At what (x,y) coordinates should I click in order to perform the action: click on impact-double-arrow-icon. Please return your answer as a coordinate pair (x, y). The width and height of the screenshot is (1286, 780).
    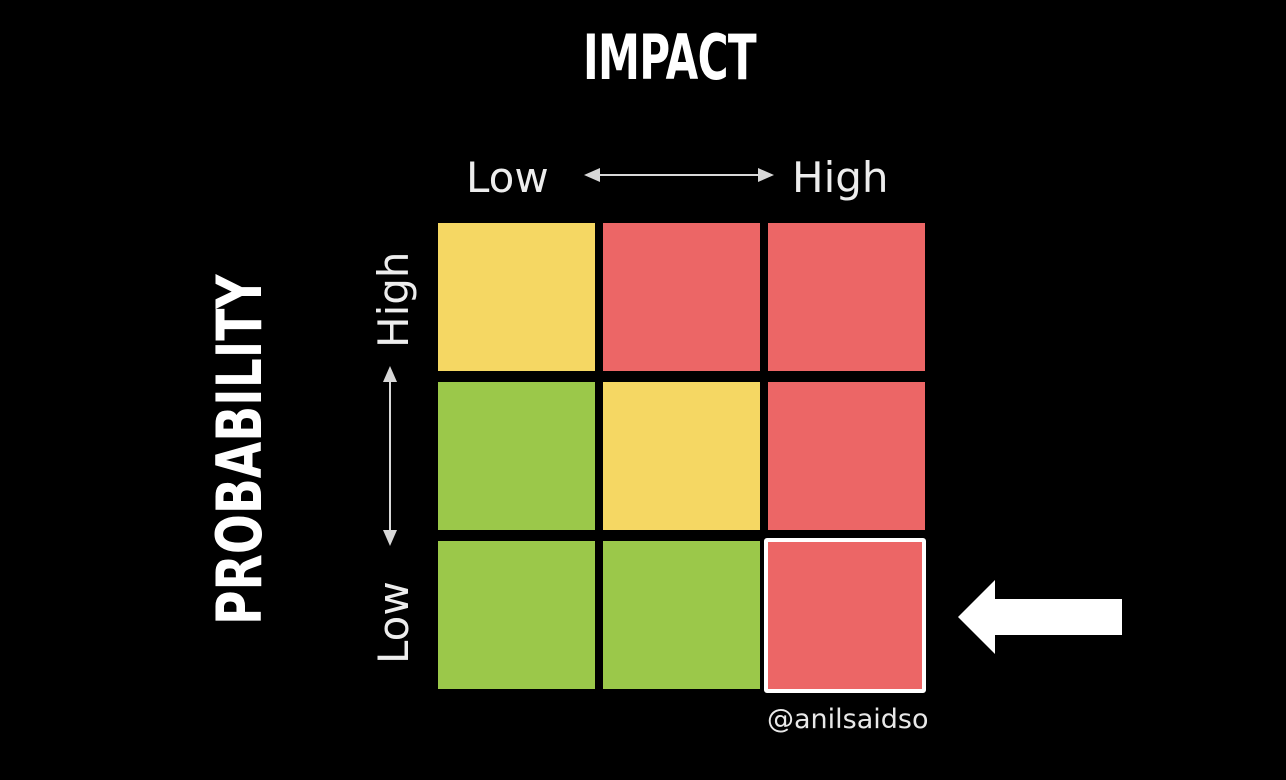
    Looking at the image, I should click on (679, 175).